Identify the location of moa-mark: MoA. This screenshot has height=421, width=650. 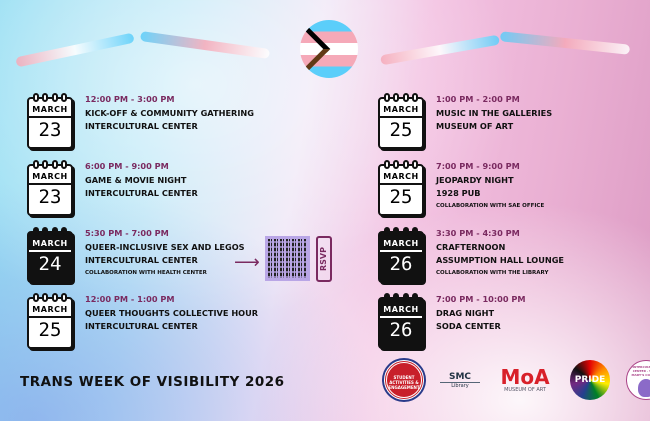
(525, 377).